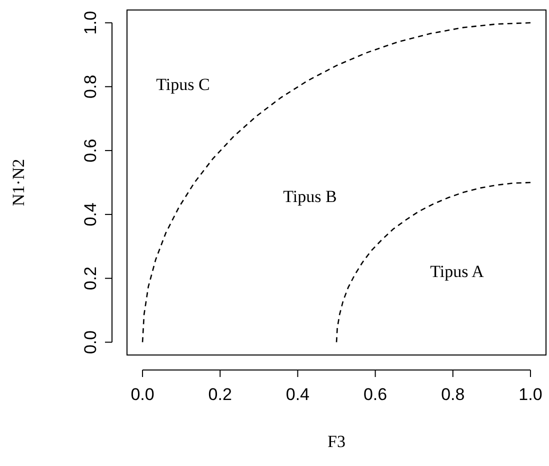 This screenshot has width=549, height=466. Describe the element at coordinates (90, 22) in the screenshot. I see `y-tick-label: 1.0` at that location.